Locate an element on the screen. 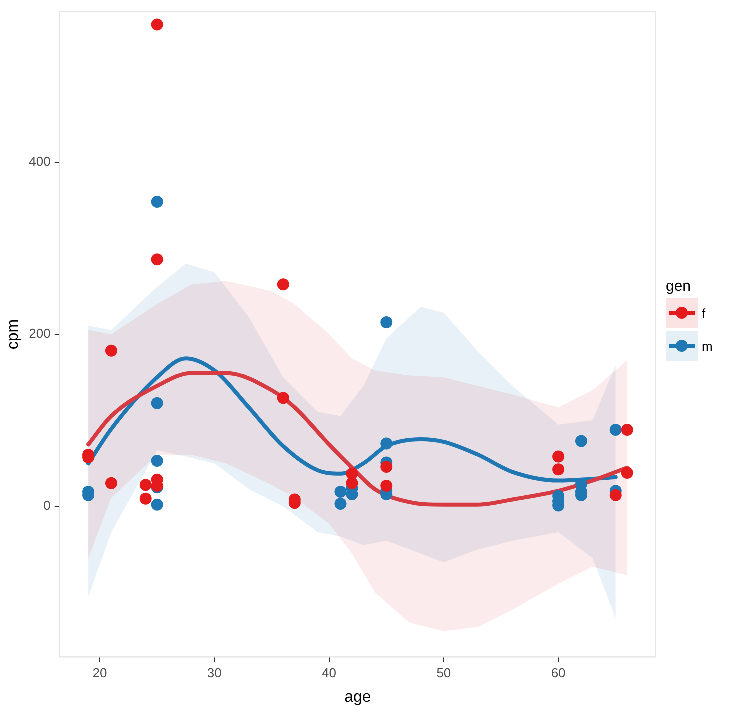  y-tick-label: 400 is located at coordinates (40, 161).